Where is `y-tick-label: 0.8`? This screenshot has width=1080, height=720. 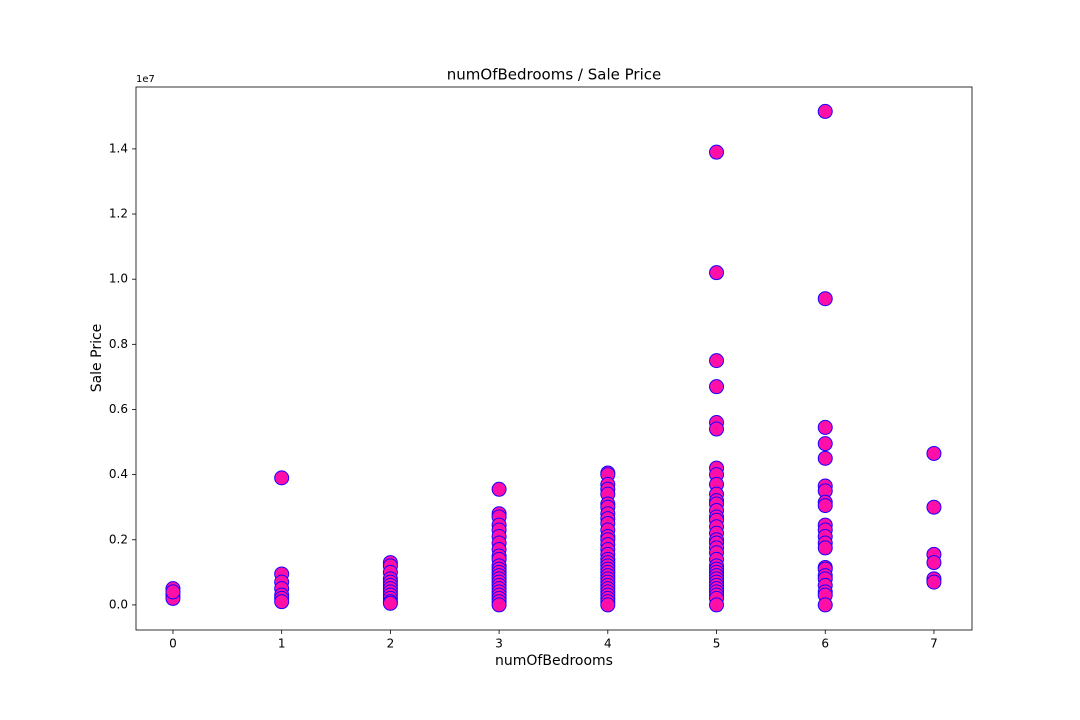
y-tick-label: 0.8 is located at coordinates (118, 344).